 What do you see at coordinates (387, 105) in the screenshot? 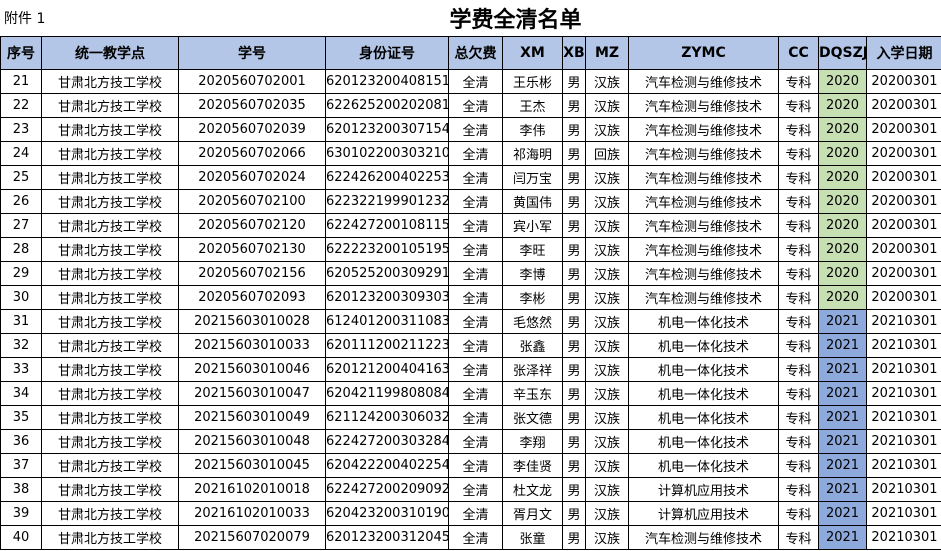
I see `cell-id-number: 622625200202081210` at bounding box center [387, 105].